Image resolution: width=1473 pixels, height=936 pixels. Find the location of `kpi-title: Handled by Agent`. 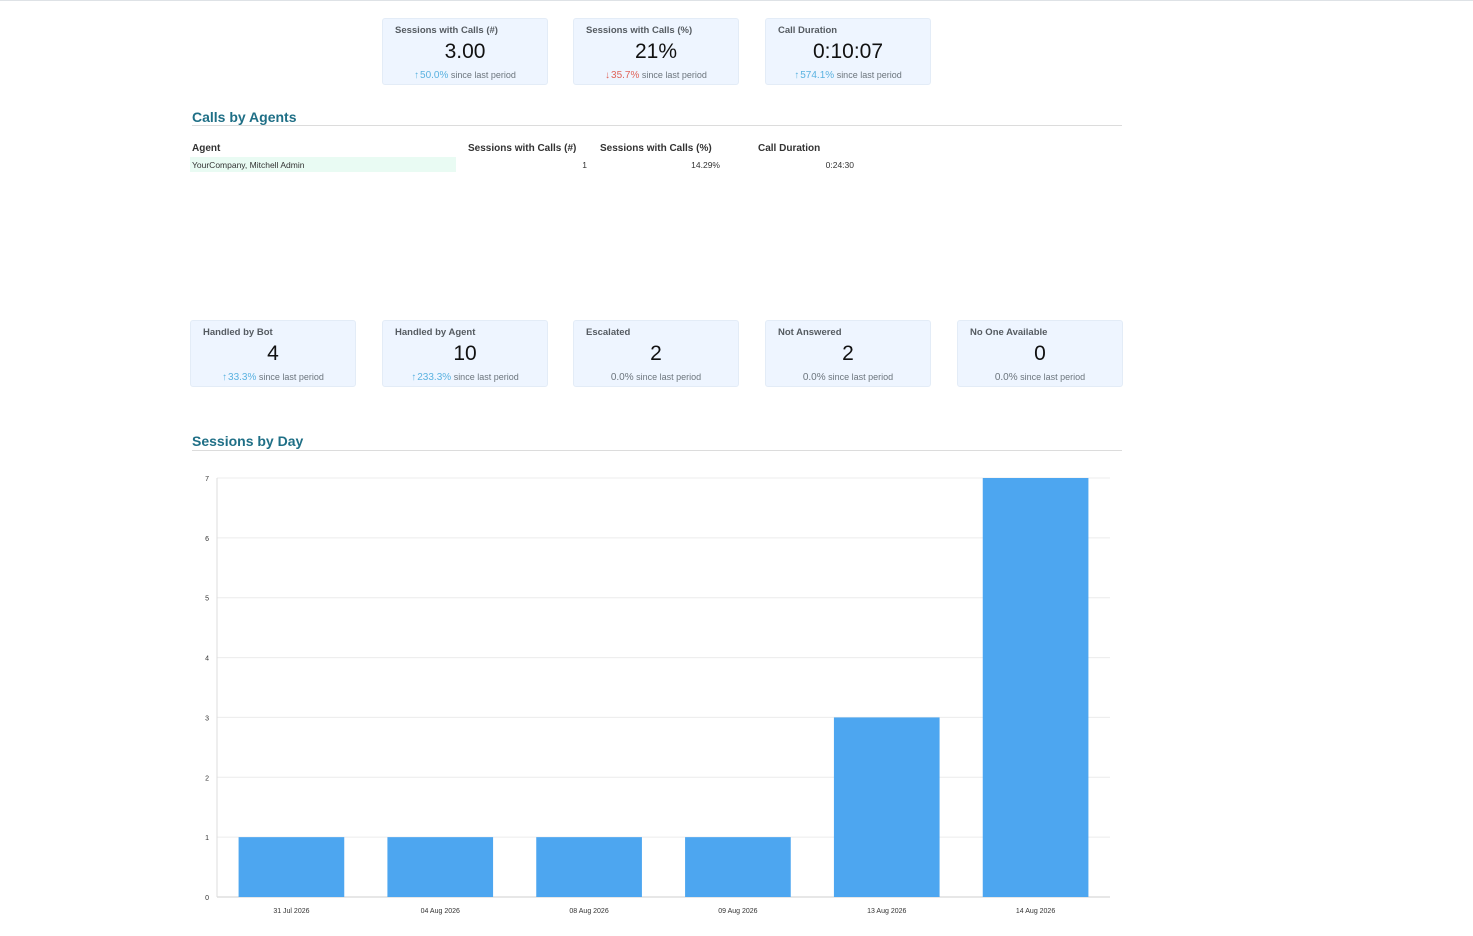

kpi-title: Handled by Agent is located at coordinates (435, 332).